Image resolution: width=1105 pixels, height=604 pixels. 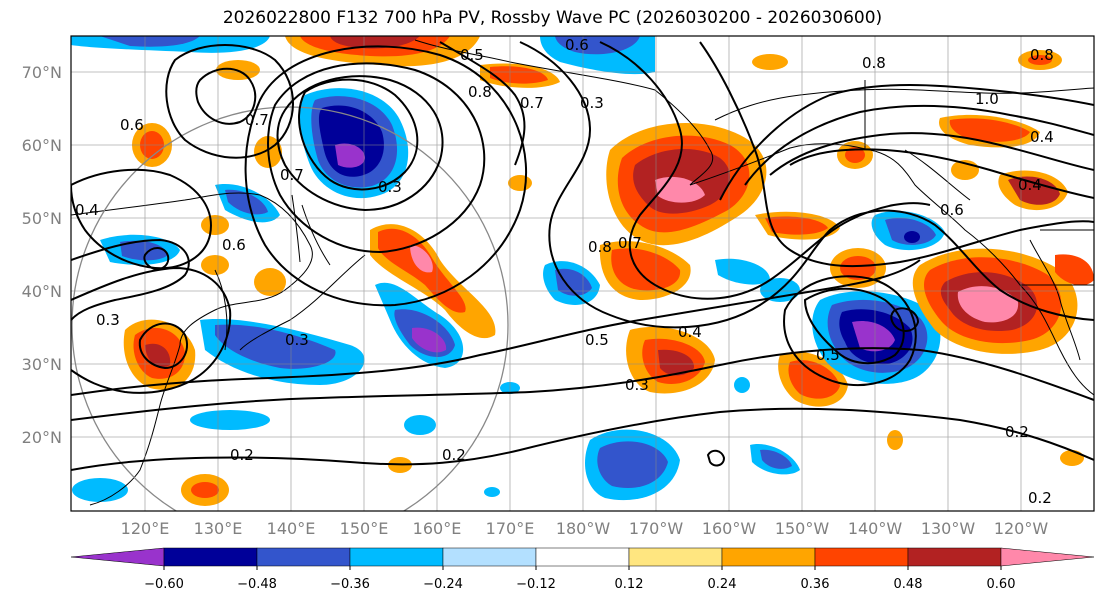 What do you see at coordinates (1021, 528) in the screenshot?
I see `lon-label: 120°W` at bounding box center [1021, 528].